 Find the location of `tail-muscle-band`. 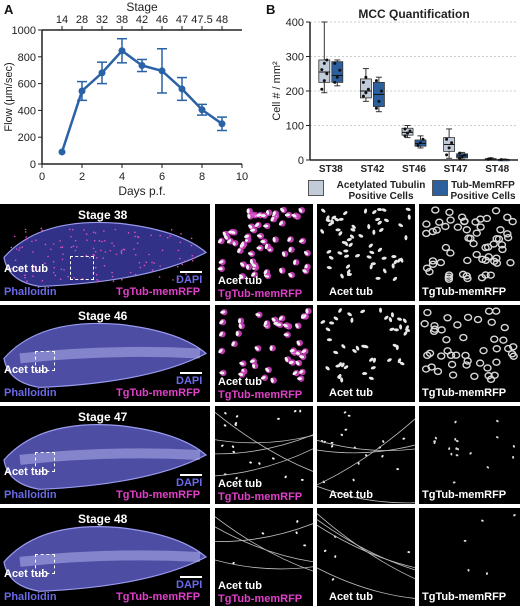

tail-muscle-band is located at coordinates (110, 456).